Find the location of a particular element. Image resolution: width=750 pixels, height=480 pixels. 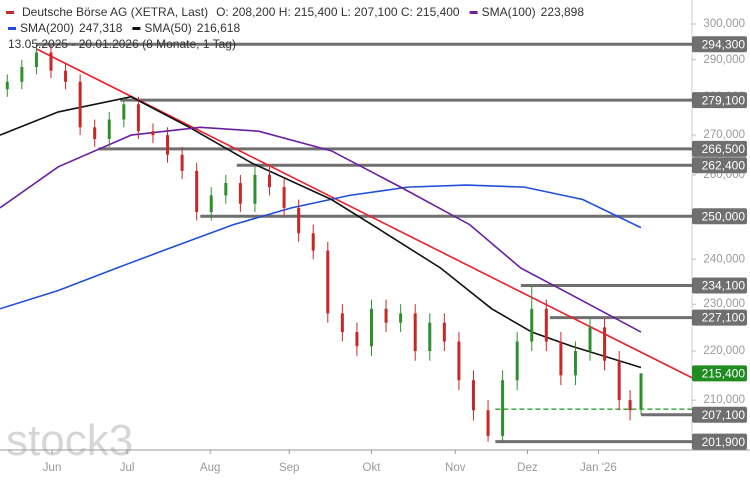

y-tick-label: 290,000 is located at coordinates (724, 60).